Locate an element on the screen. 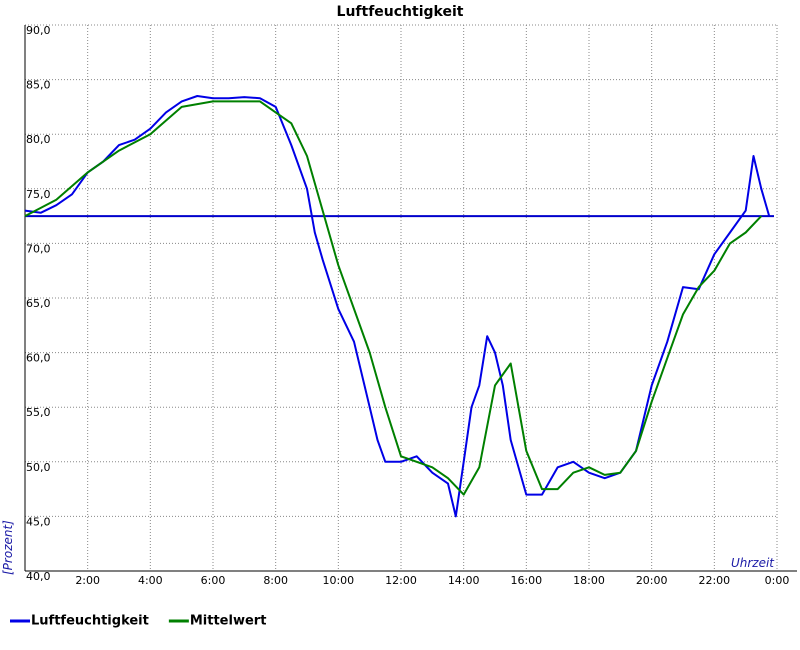  y-tick-label: 90,0 is located at coordinates (38, 30).